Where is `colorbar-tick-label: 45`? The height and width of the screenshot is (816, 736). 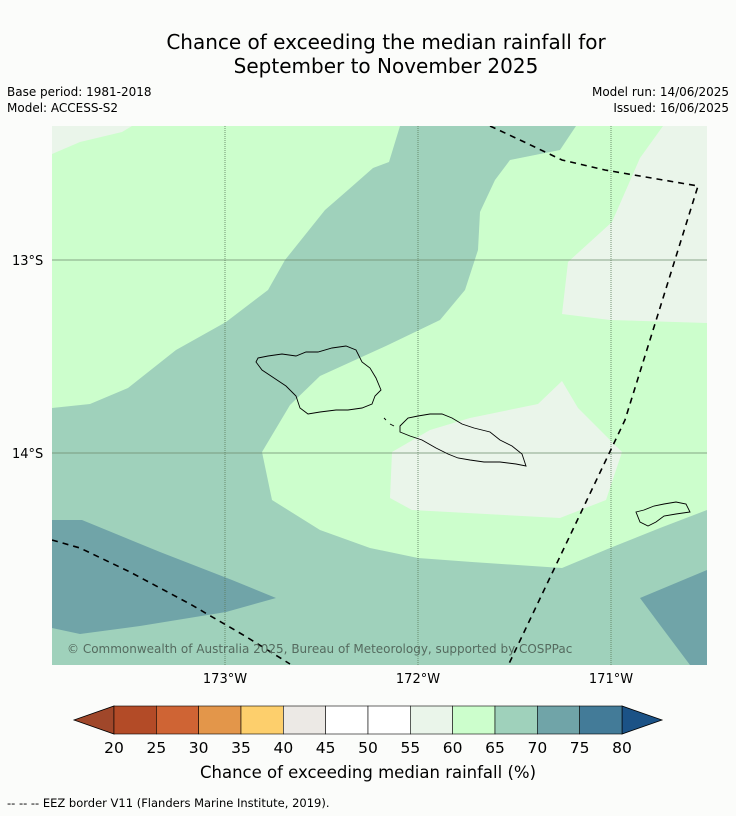
colorbar-tick-label: 45 is located at coordinates (326, 748).